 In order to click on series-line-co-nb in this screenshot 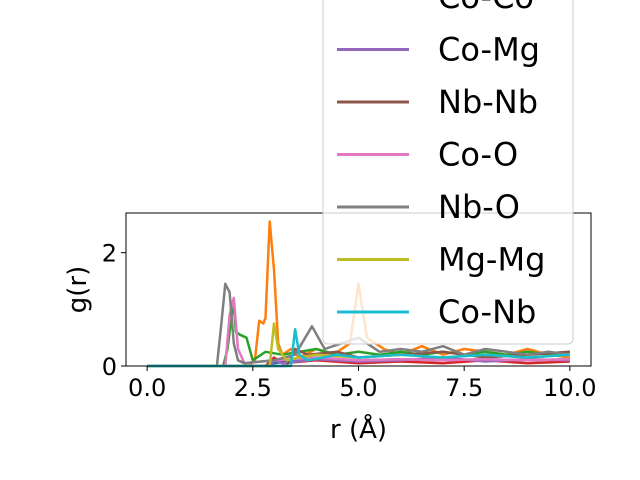, I will do `click(358, 347)`.